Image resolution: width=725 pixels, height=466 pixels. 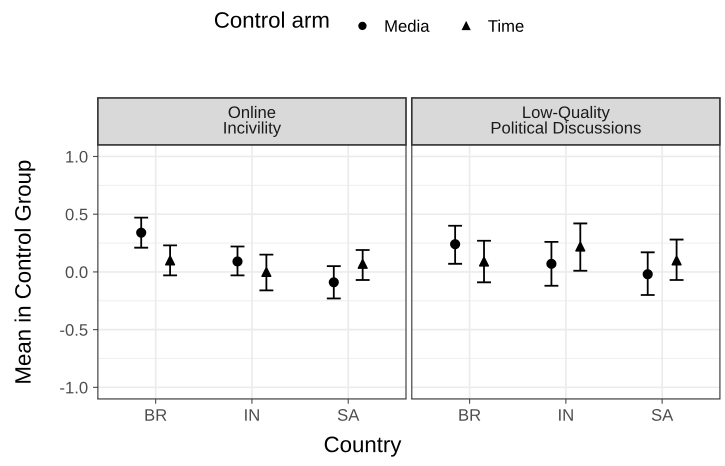 What do you see at coordinates (363, 446) in the screenshot?
I see `x-axis-title: Country` at bounding box center [363, 446].